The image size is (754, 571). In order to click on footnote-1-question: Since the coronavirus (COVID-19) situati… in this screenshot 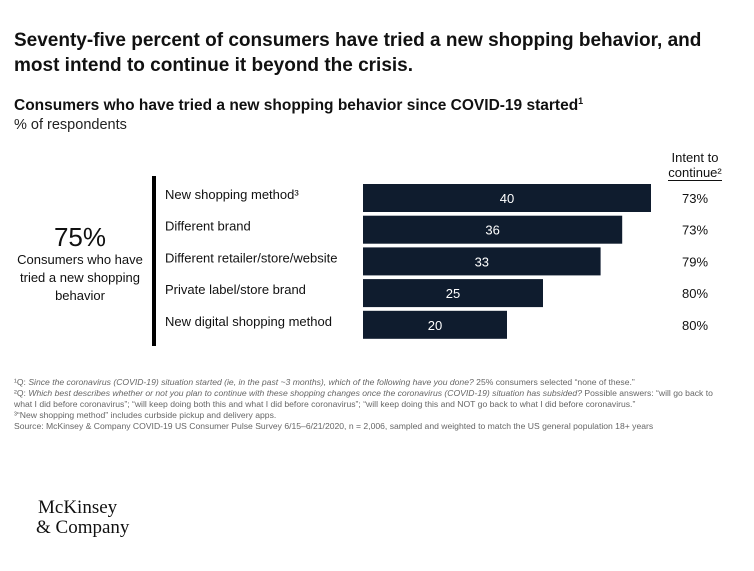, I will do `click(251, 382)`.